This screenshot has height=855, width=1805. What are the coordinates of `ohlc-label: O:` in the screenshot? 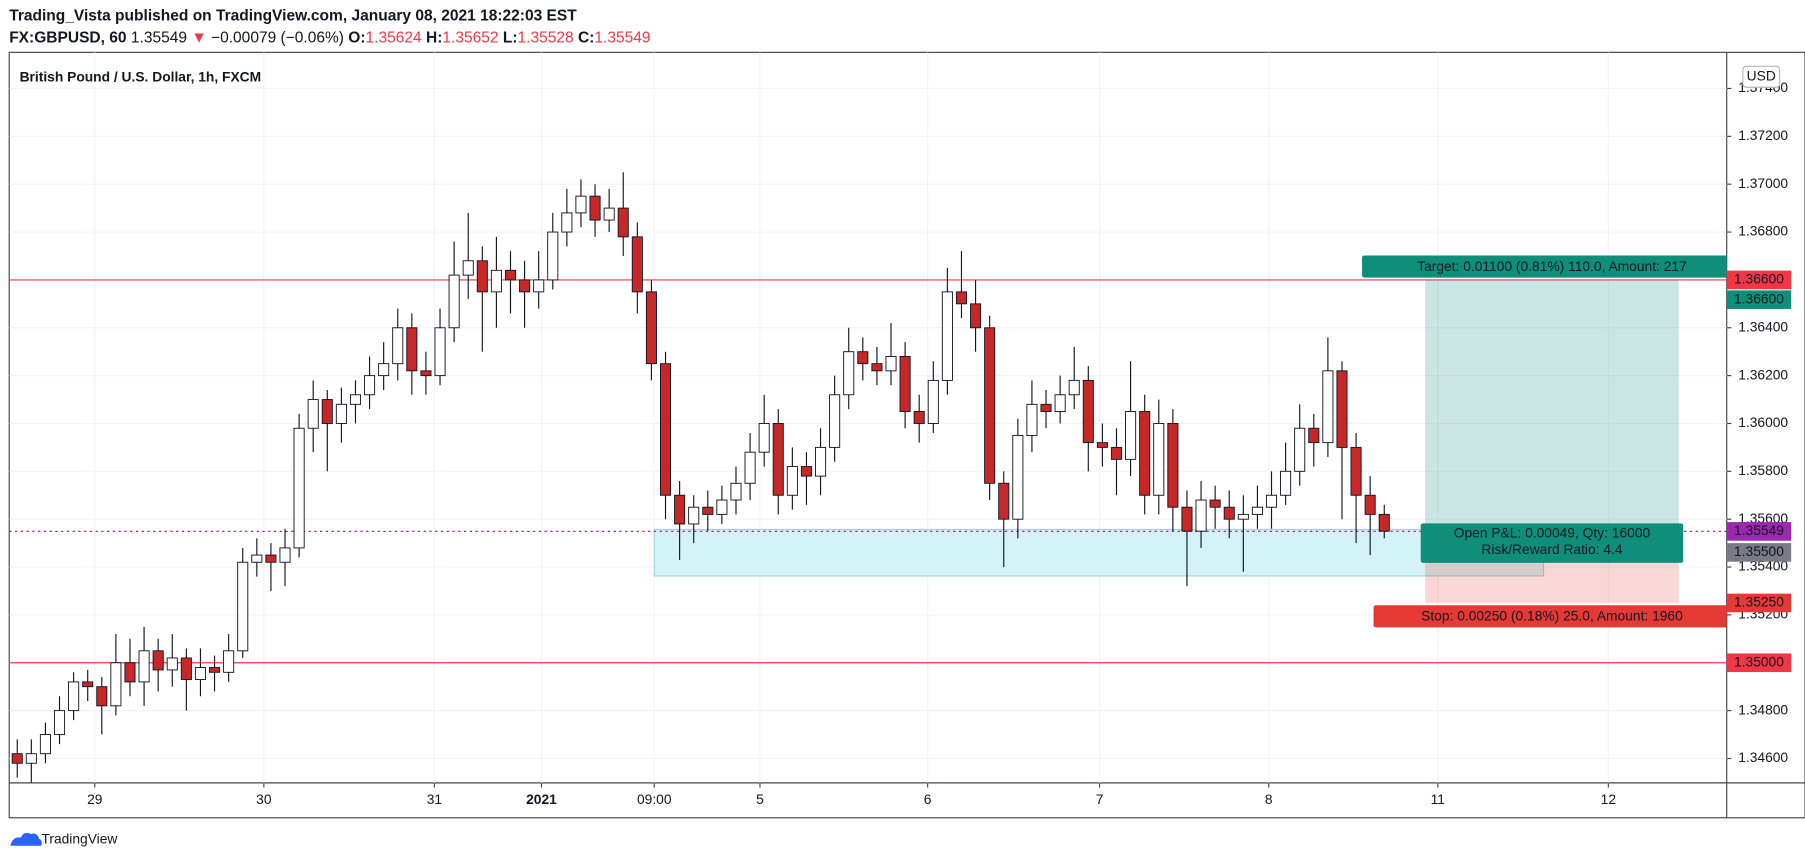 It's located at (356, 37).